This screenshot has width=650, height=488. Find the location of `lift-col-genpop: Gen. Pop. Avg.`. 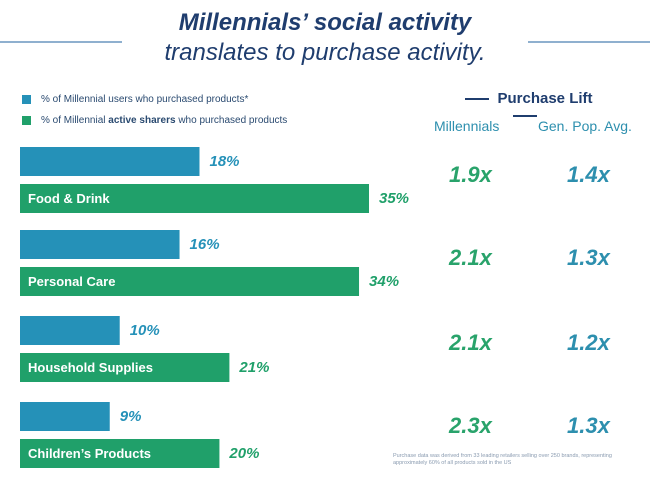

lift-col-genpop: Gen. Pop. Avg. is located at coordinates (585, 126).